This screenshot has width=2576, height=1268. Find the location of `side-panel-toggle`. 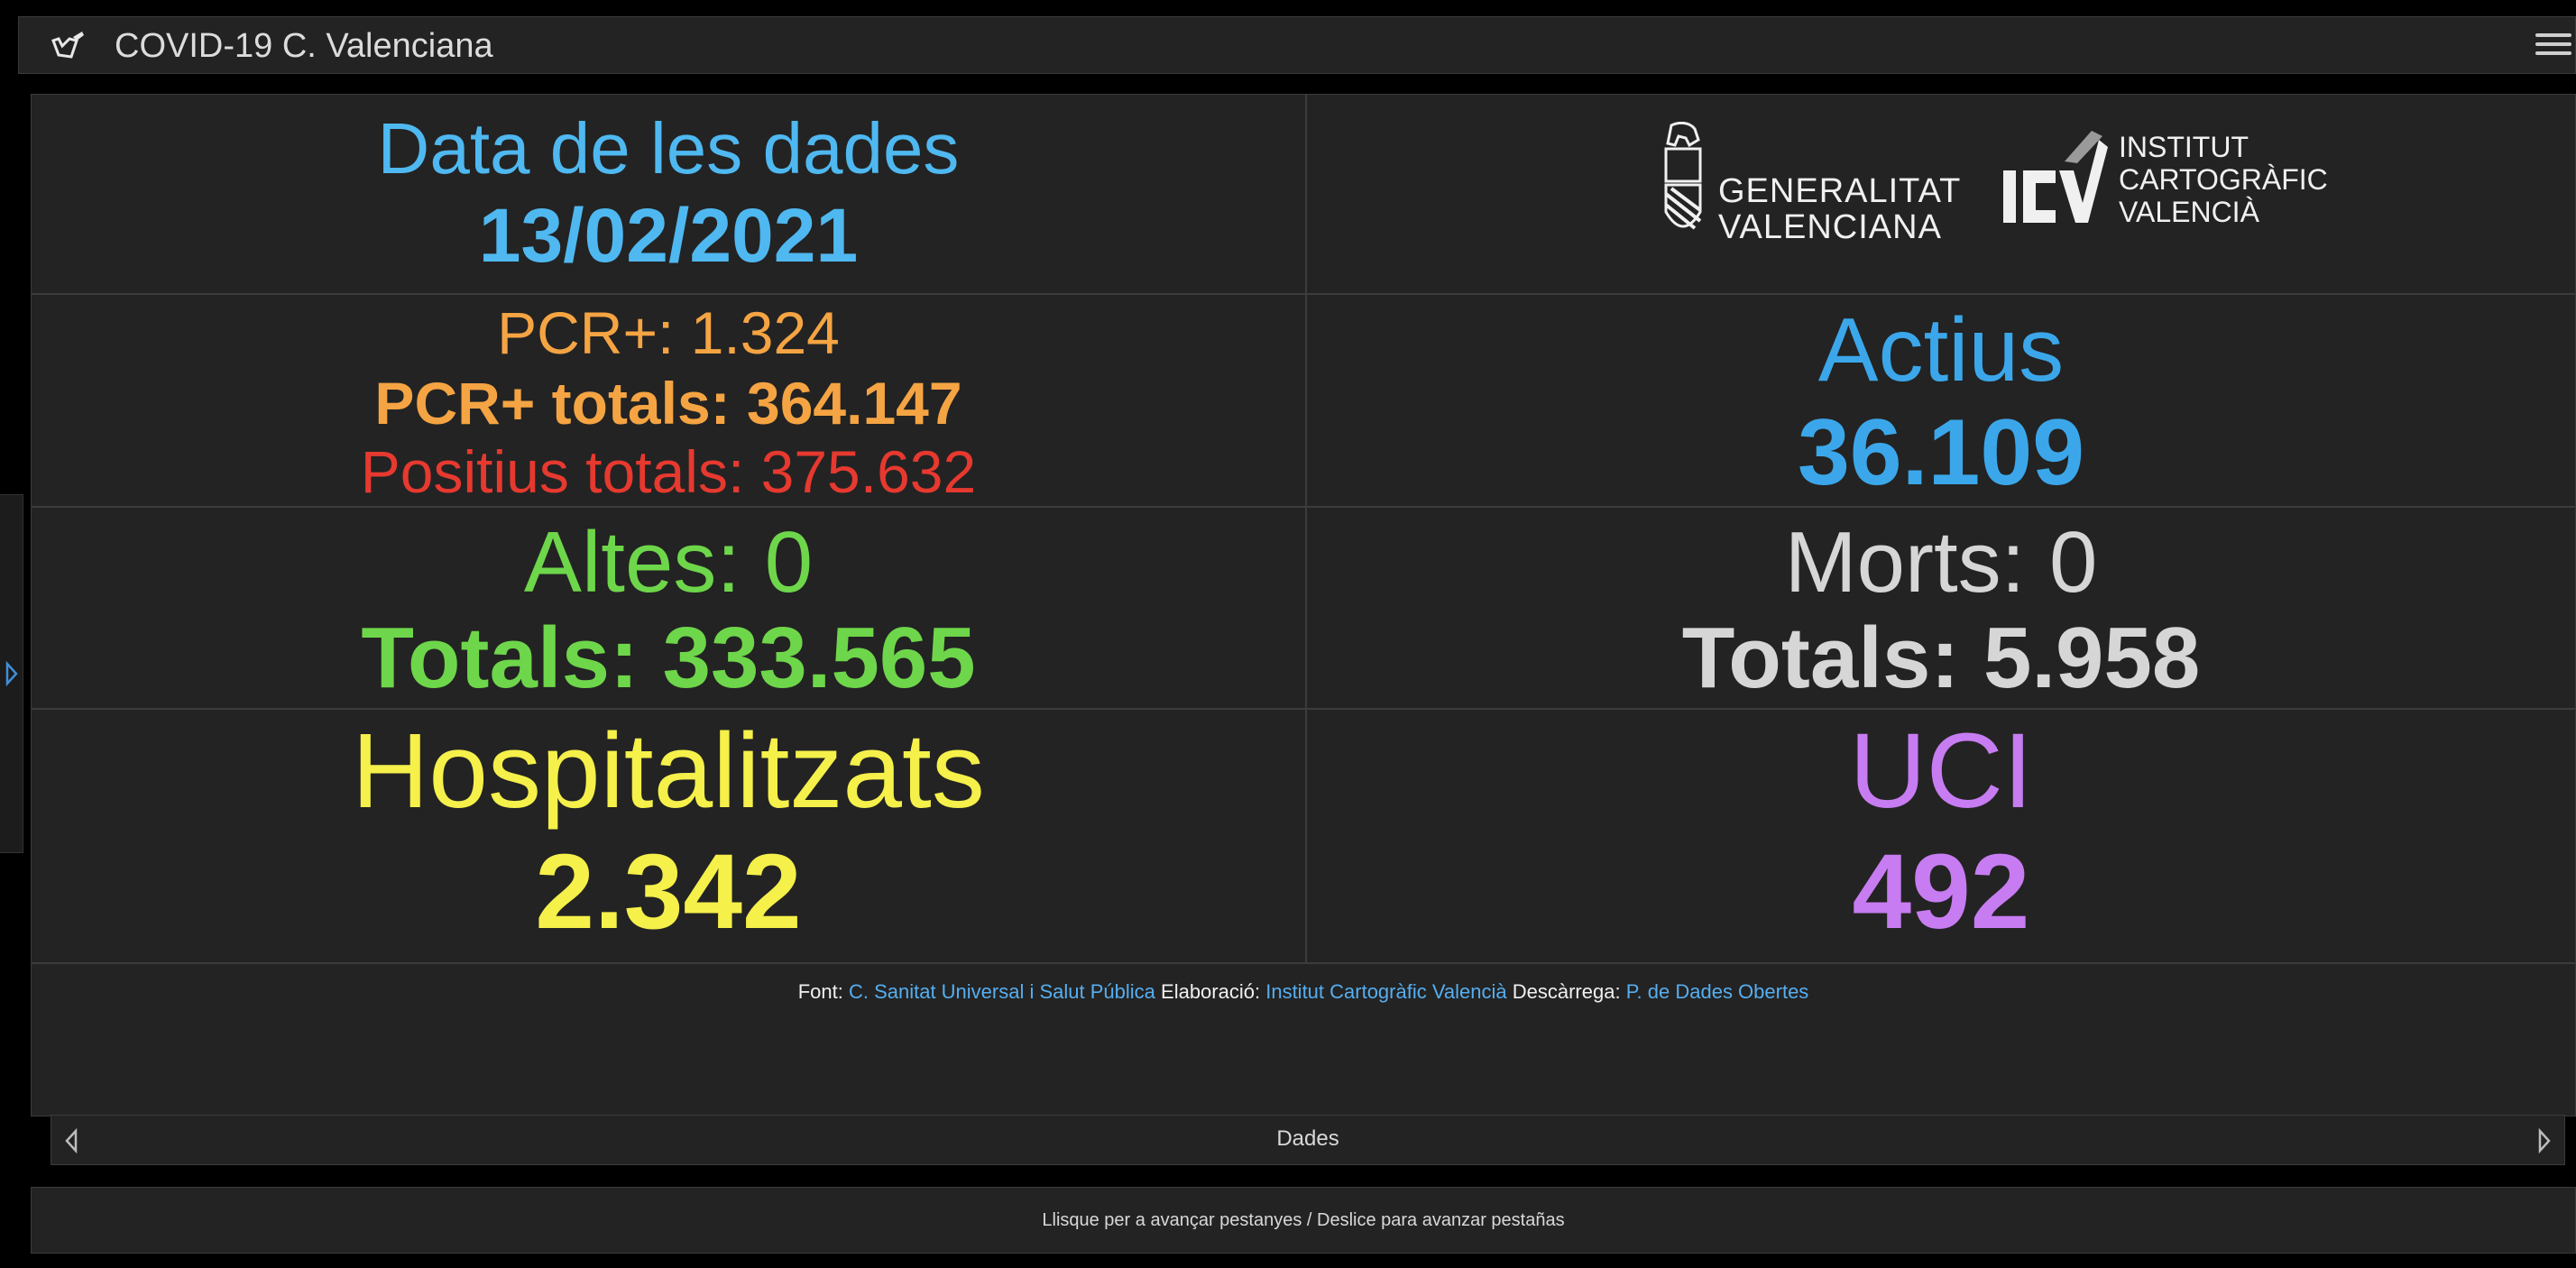

side-panel-toggle is located at coordinates (11, 673).